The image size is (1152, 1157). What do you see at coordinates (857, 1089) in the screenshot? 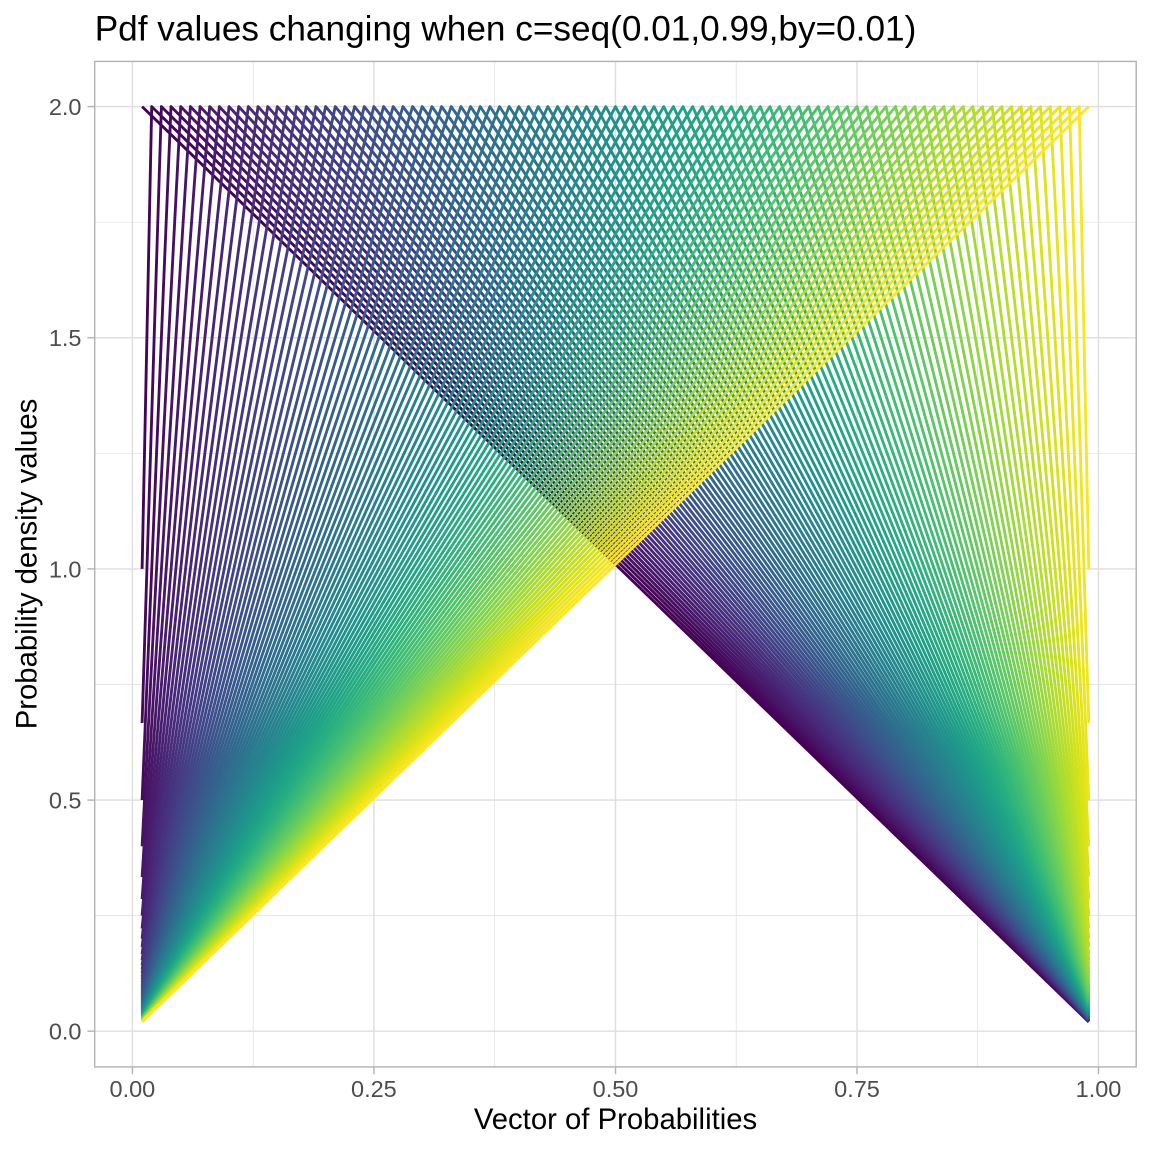
I see `svg-text: 0.75` at bounding box center [857, 1089].